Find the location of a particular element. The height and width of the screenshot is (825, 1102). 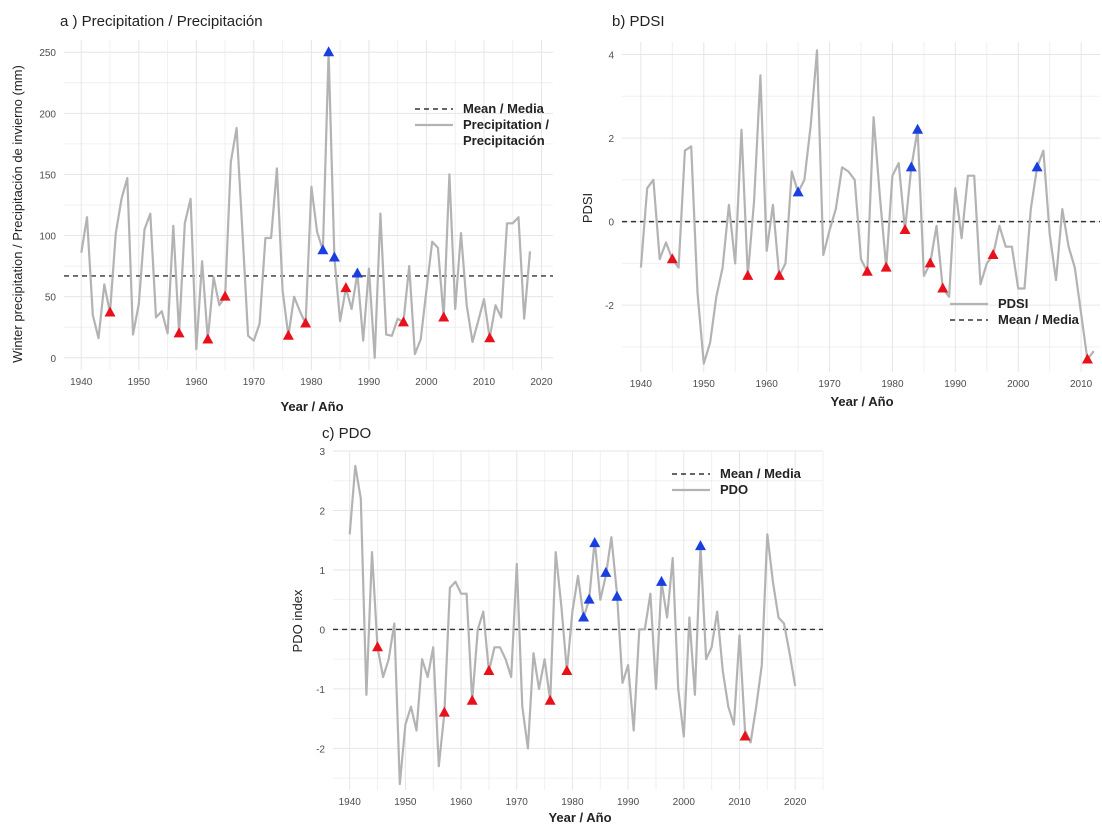

panel-c-title: c) PDO is located at coordinates (346, 433).